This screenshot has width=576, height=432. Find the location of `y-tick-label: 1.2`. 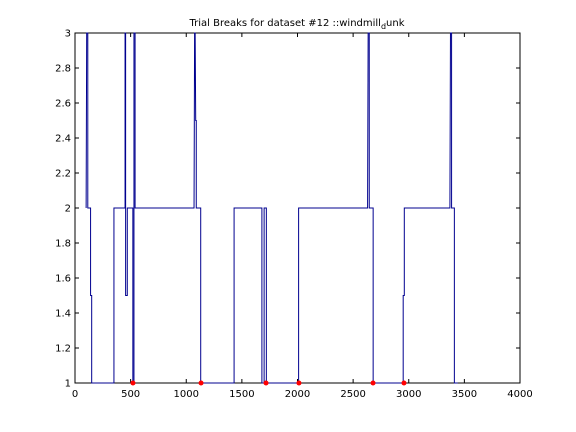

y-tick-label: 1.2 is located at coordinates (63, 349).